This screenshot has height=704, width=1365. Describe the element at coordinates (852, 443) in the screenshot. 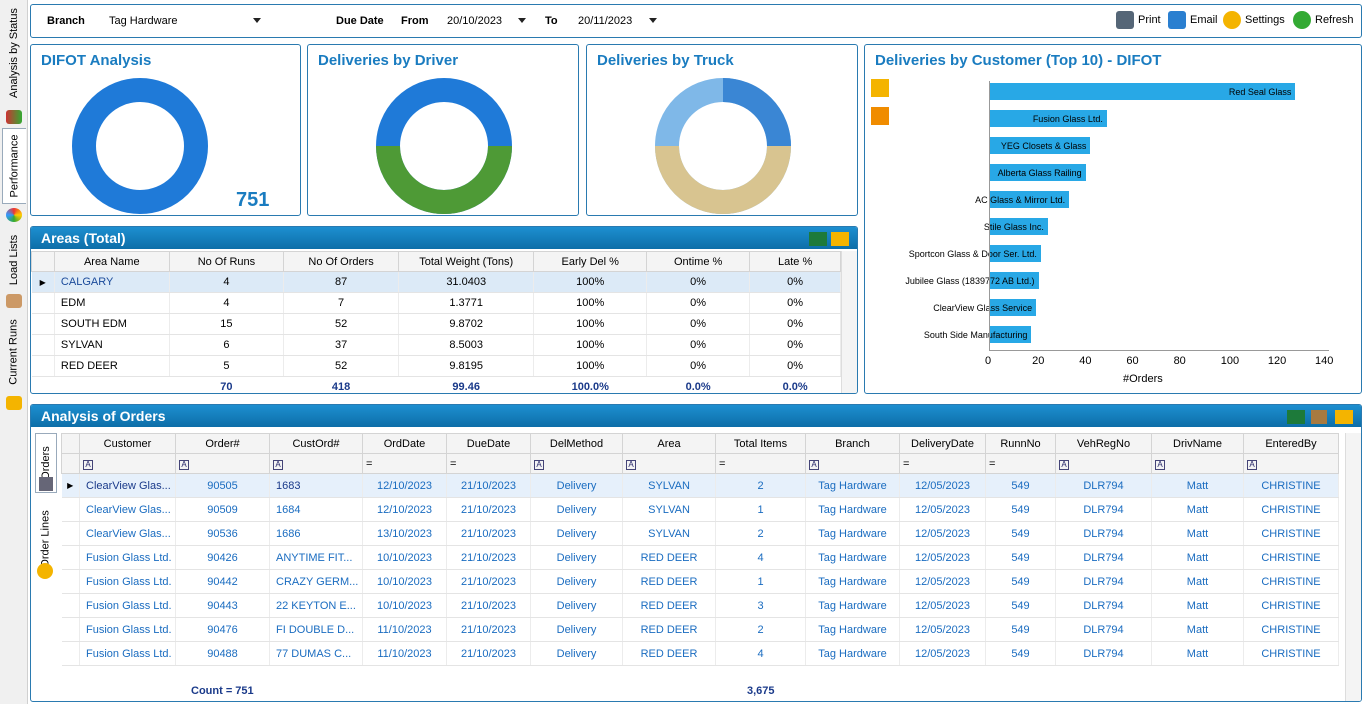

I see `column-header: Branch` at that location.